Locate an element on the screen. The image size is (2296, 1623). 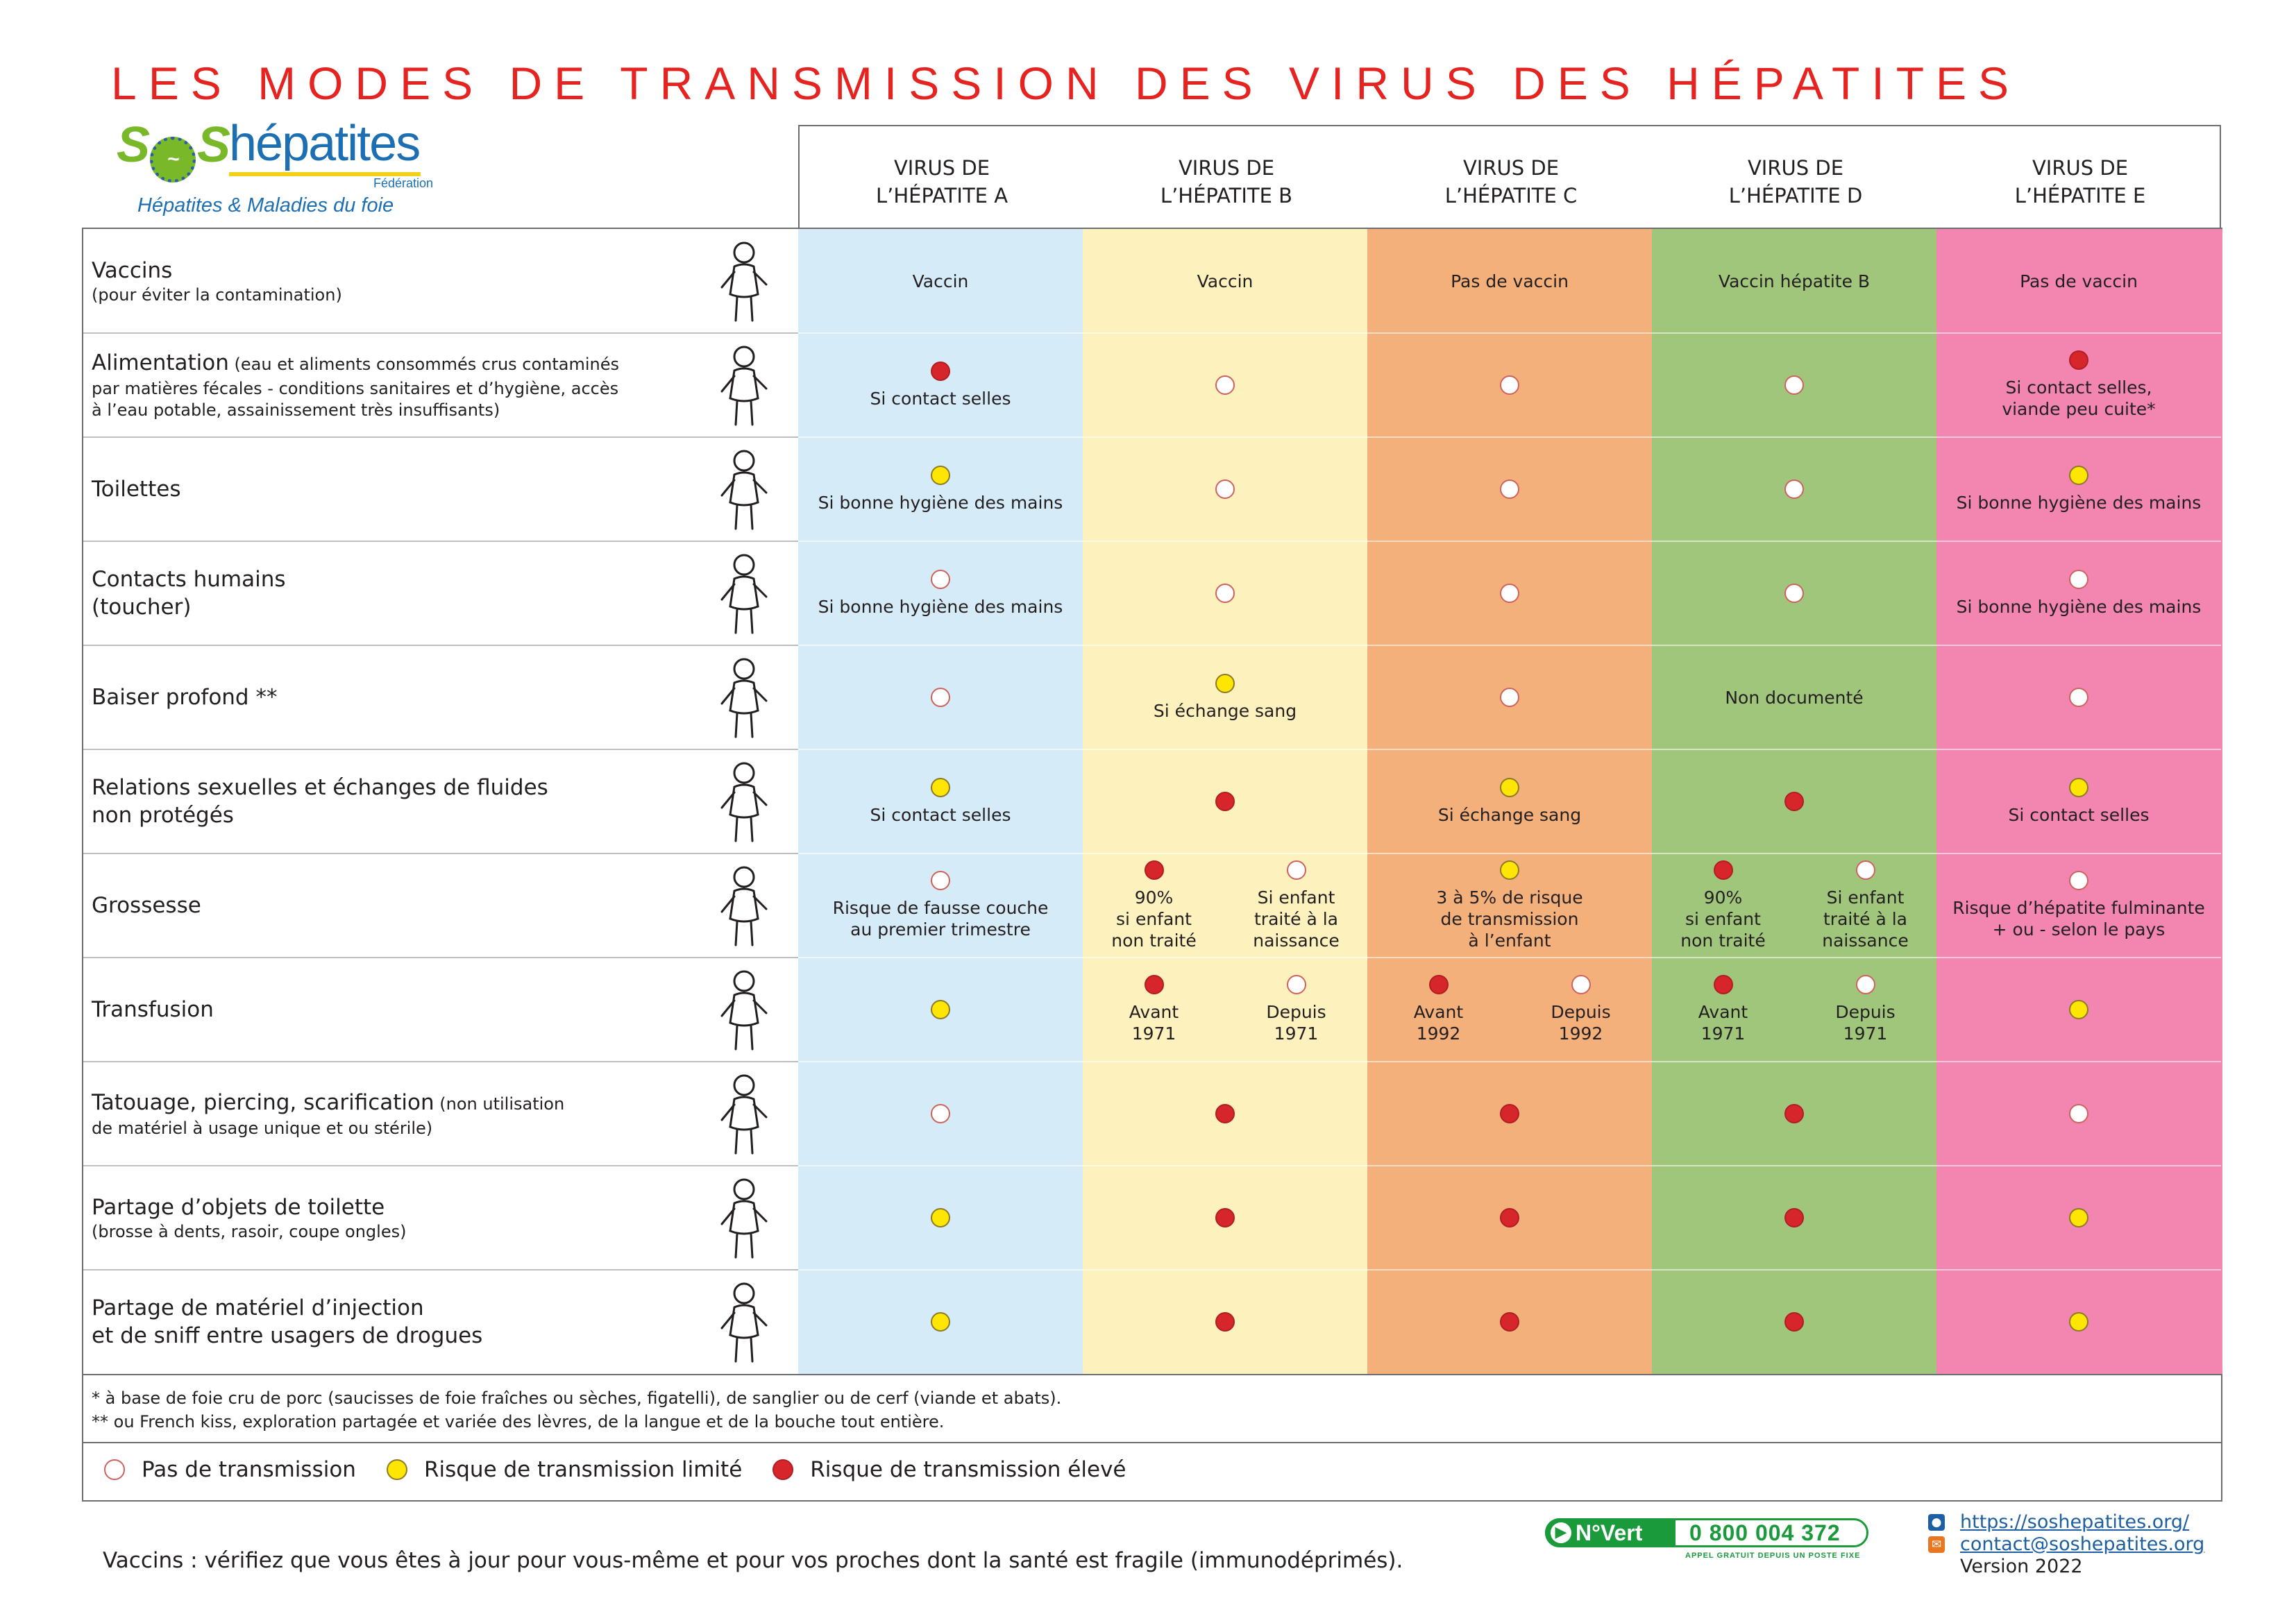
column-header-line: L’HÉPATITE B is located at coordinates (1226, 195).